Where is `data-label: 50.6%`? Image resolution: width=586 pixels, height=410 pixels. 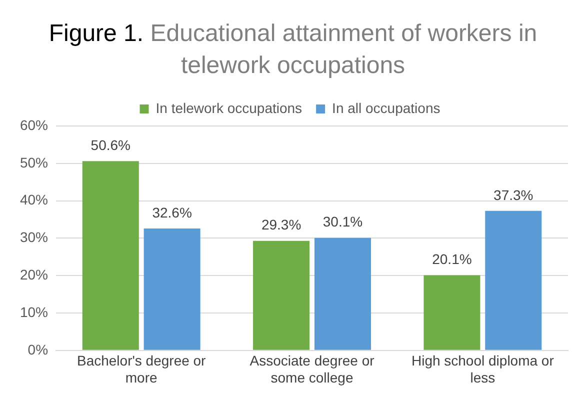
data-label: 50.6% is located at coordinates (110, 145).